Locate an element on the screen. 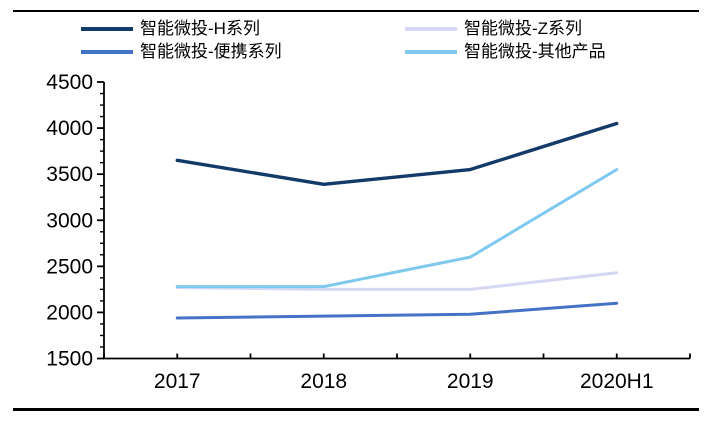  legend-item-z-series: 智能微投-Z系列 is located at coordinates (493, 29).